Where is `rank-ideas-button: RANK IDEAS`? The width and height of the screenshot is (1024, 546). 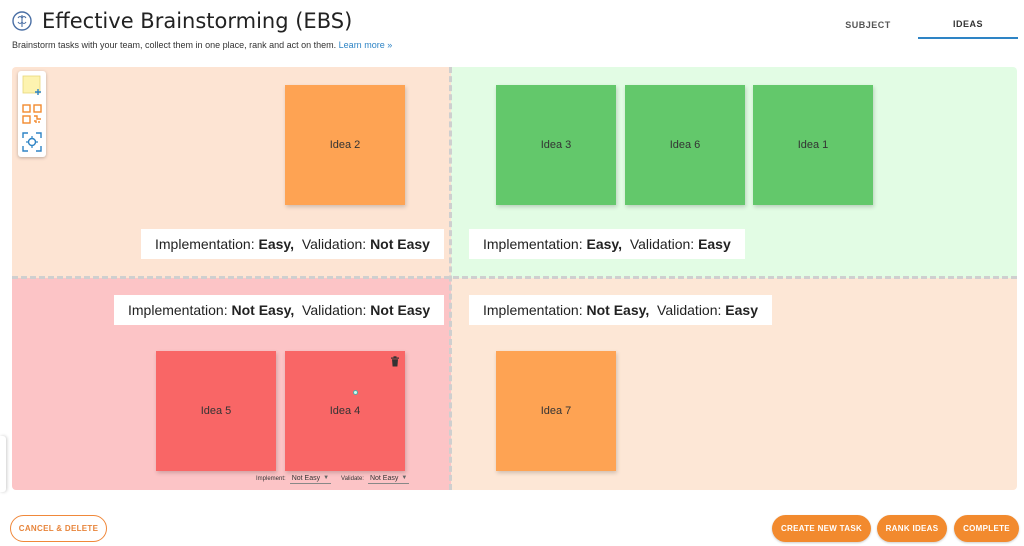 rank-ideas-button: RANK IDEAS is located at coordinates (912, 528).